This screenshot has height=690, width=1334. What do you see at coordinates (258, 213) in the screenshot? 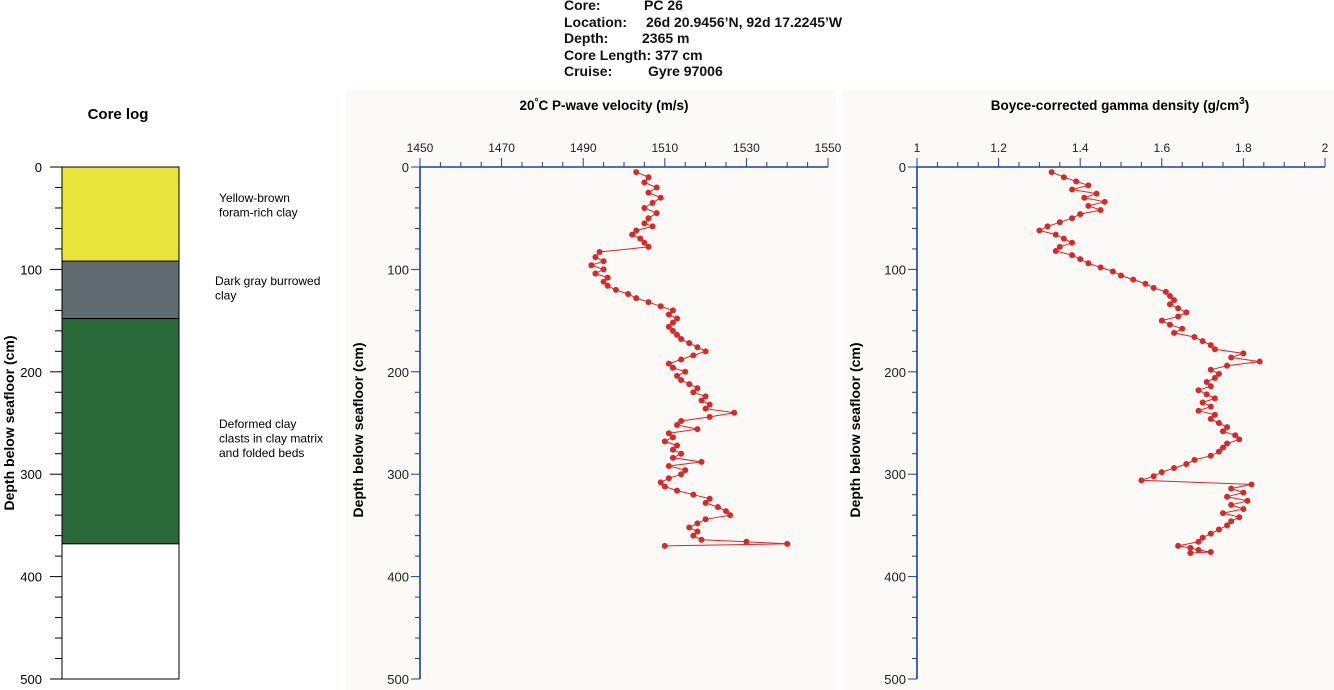
I see `core-unit-label-line: foram-rich clay` at bounding box center [258, 213].